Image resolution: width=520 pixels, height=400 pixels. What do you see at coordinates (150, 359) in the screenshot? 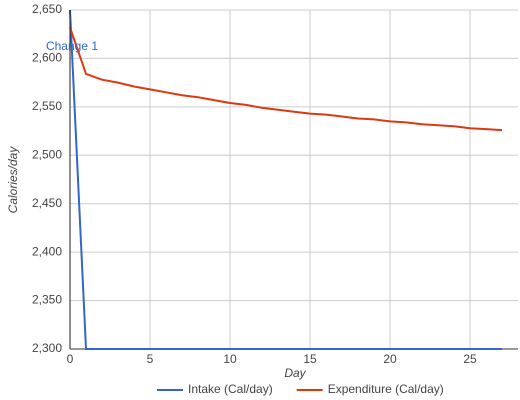
I see `x-tick-label: 5` at bounding box center [150, 359].